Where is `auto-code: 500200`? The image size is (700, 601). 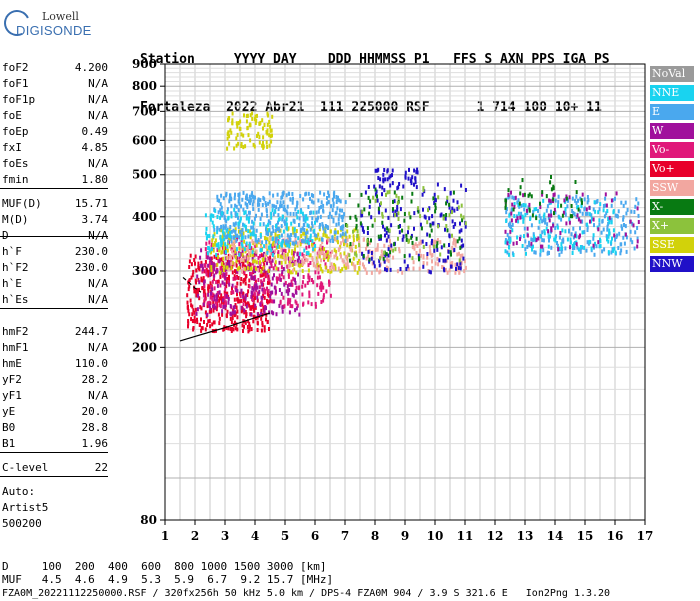 auto-code: 500200 is located at coordinates (22, 523).